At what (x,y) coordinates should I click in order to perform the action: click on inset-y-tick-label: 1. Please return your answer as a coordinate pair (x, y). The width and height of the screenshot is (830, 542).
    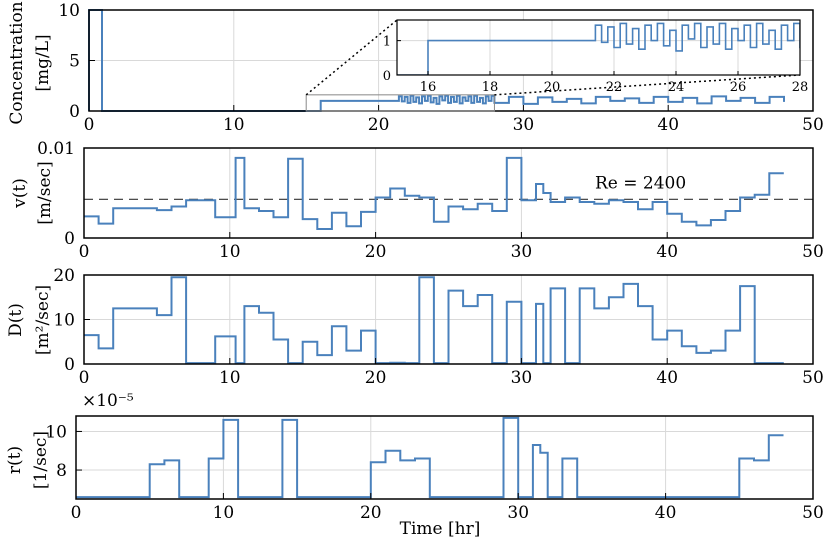
    Looking at the image, I should click on (387, 42).